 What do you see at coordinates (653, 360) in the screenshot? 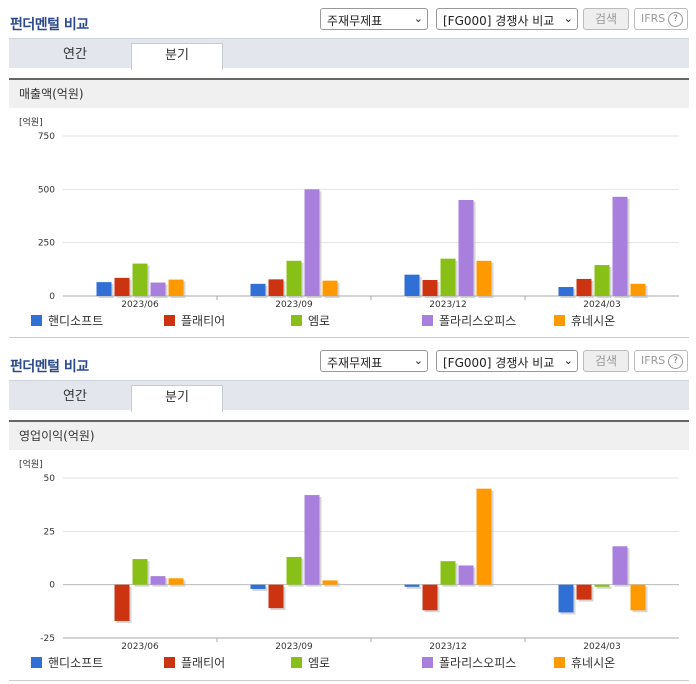
I see `ifrs-label: IFRS` at bounding box center [653, 360].